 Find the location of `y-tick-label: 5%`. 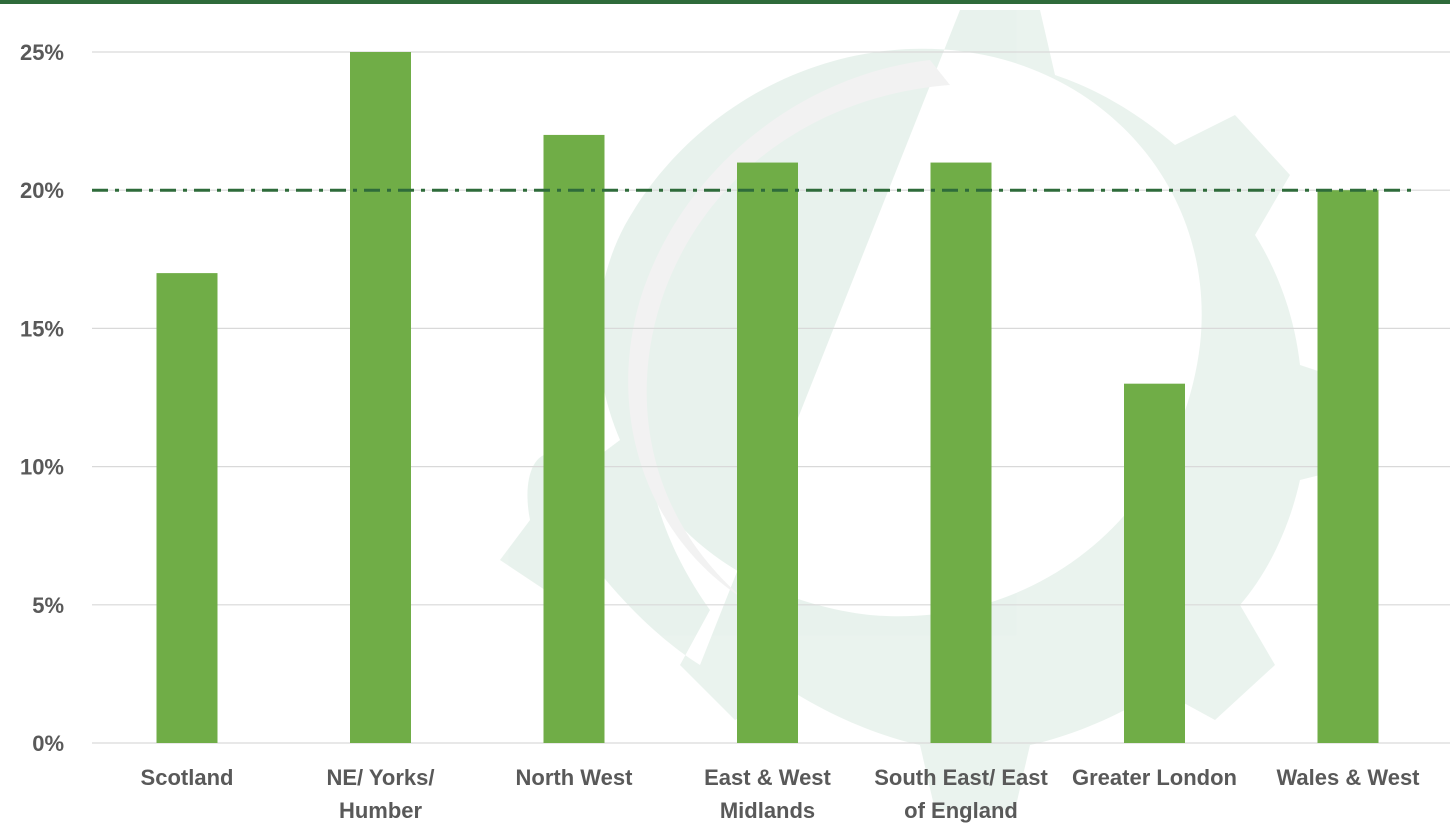

y-tick-label: 5% is located at coordinates (48, 605).